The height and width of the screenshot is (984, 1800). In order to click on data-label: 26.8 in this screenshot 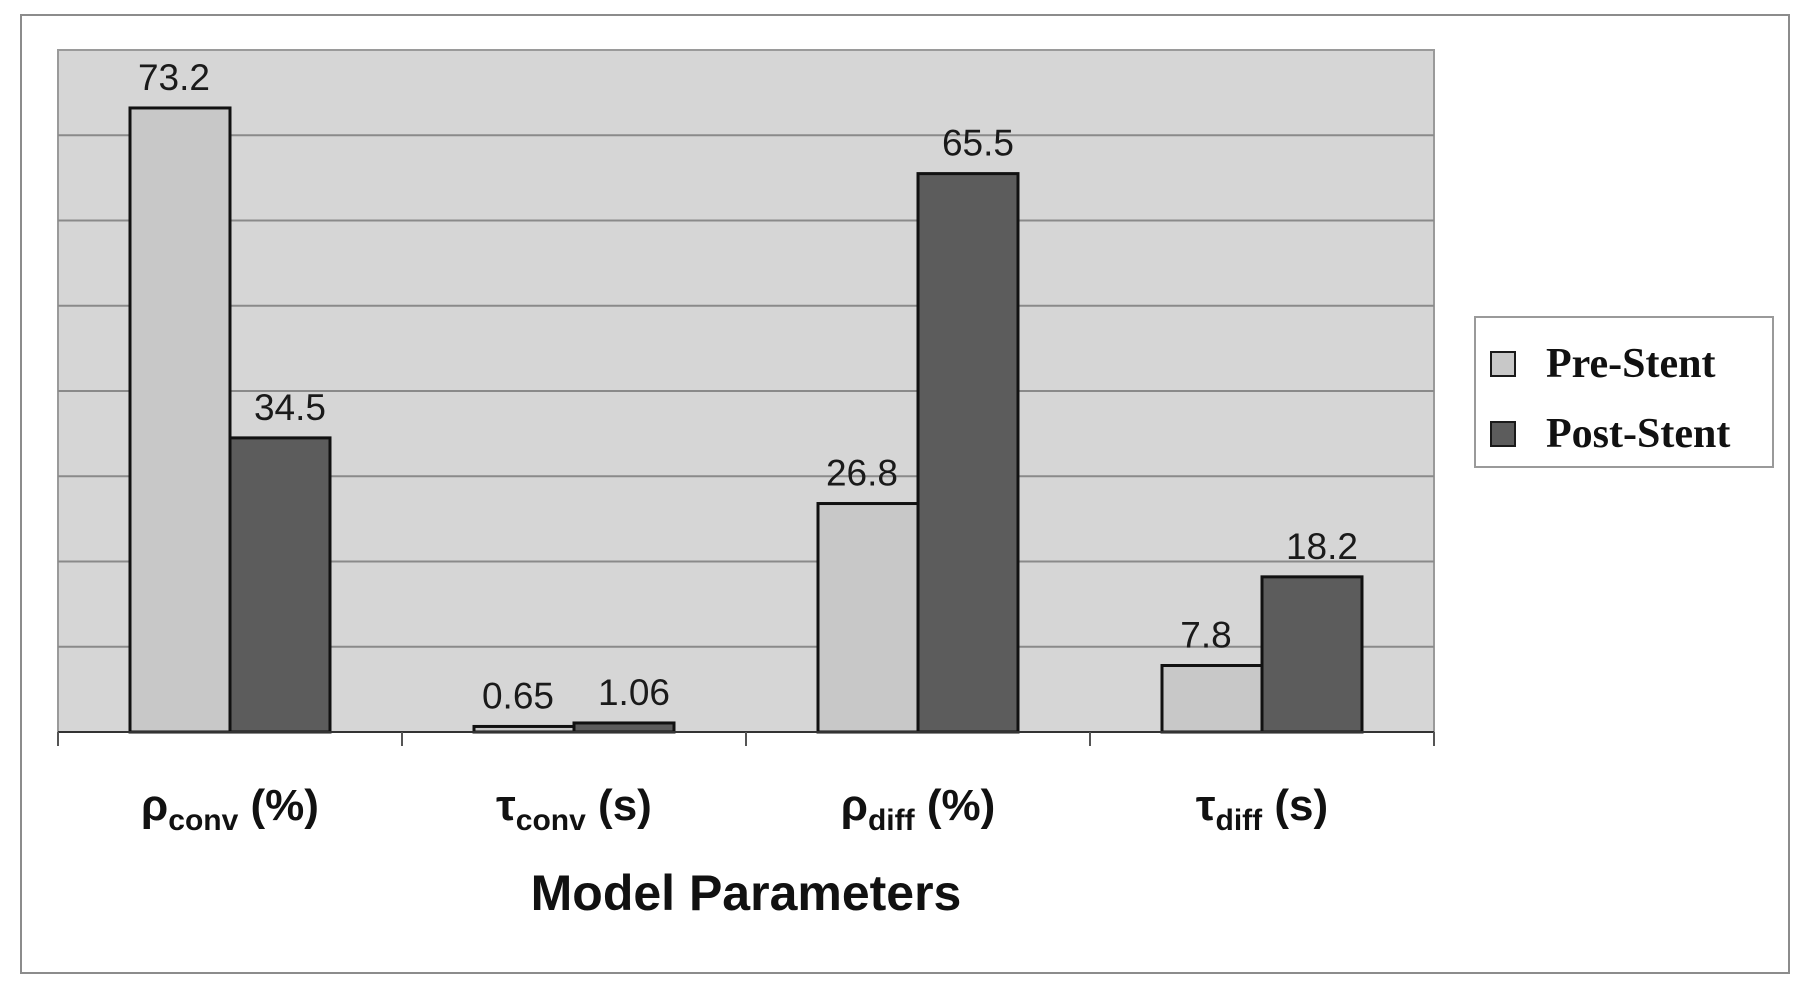, I will do `click(862, 473)`.